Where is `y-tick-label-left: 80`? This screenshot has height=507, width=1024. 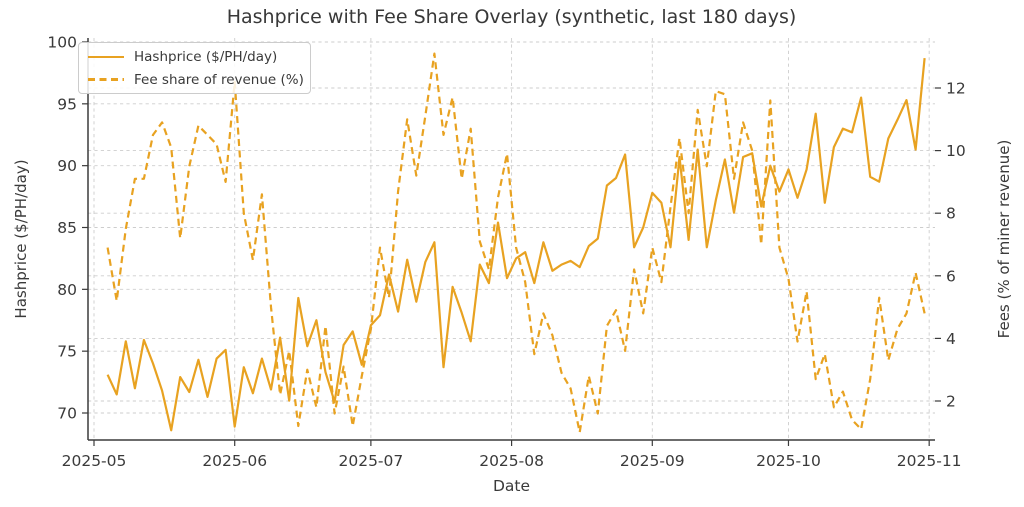
y-tick-label-left: 80 is located at coordinates (67, 290).